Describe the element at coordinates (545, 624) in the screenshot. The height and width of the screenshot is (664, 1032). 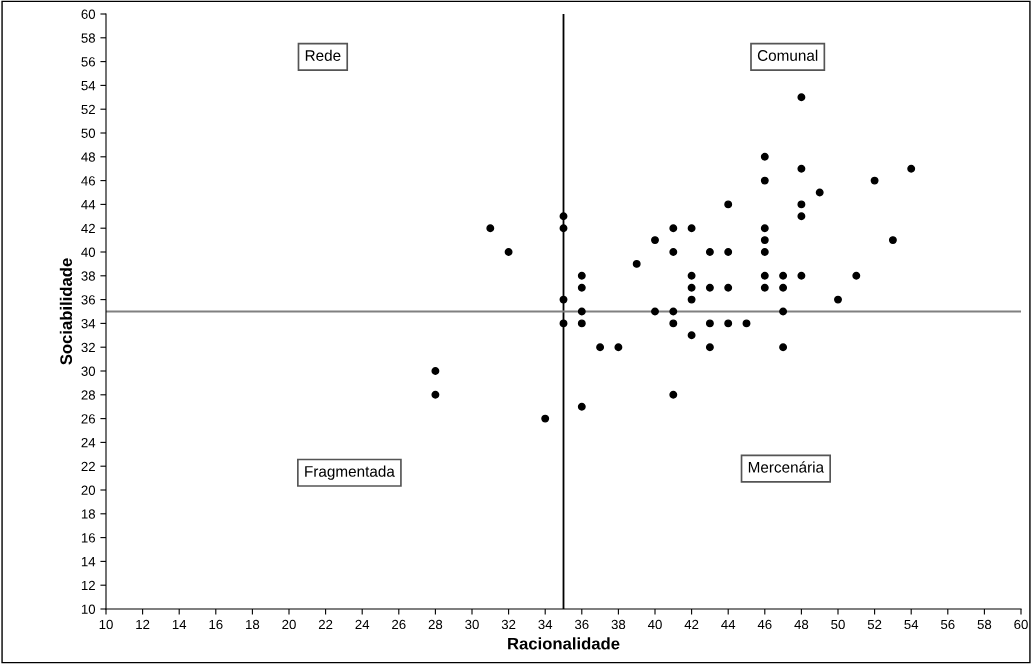
I see `x-tick-label: 34` at that location.